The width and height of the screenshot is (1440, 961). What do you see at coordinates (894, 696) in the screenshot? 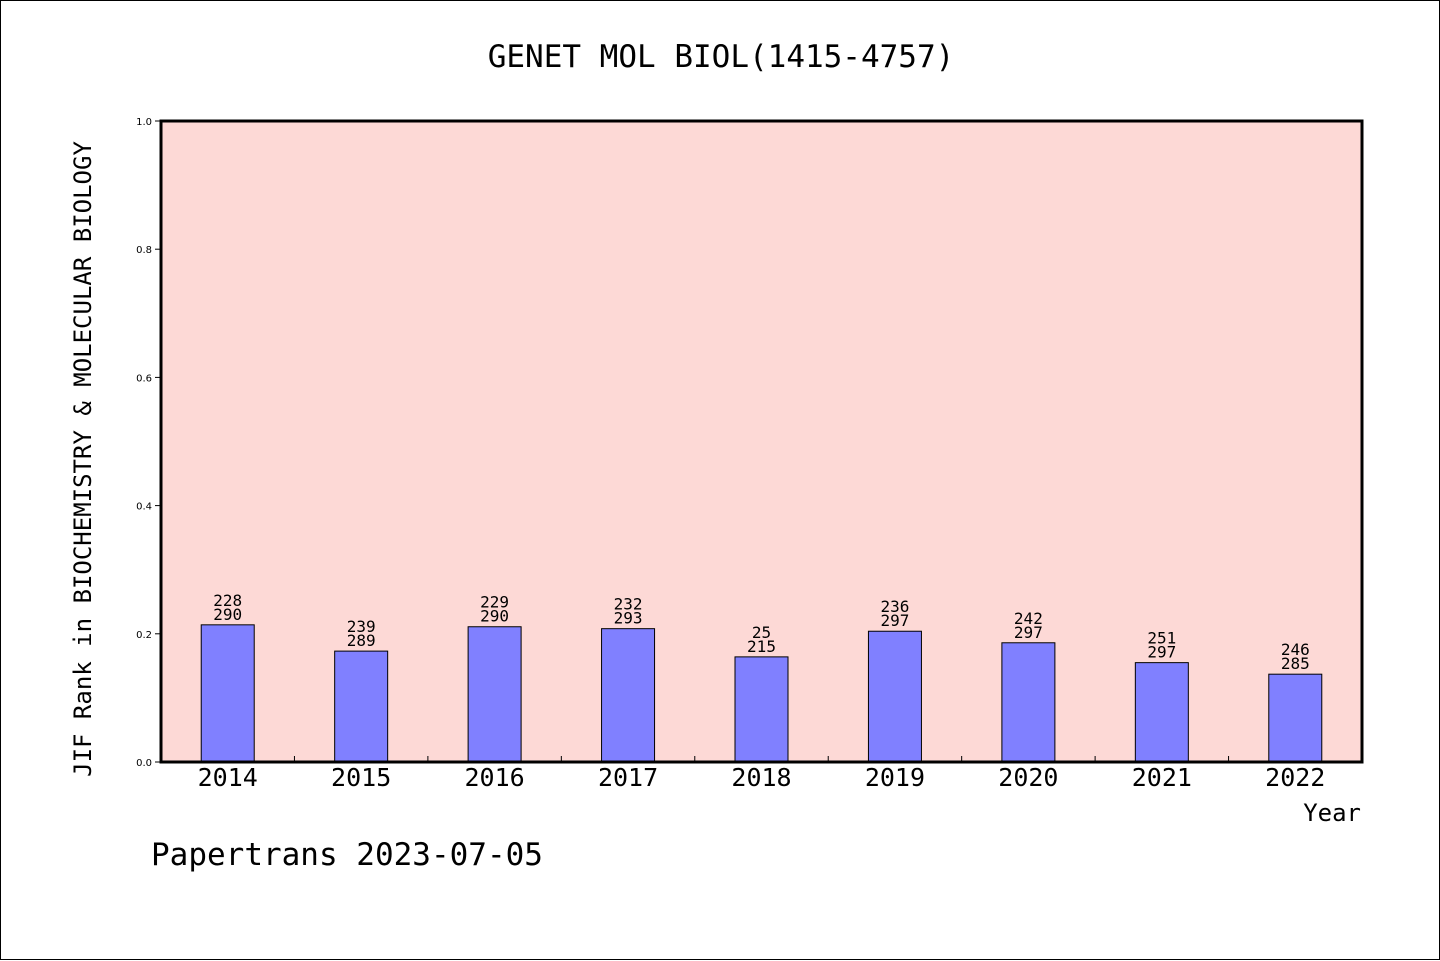
I see `bar-2019` at bounding box center [894, 696].